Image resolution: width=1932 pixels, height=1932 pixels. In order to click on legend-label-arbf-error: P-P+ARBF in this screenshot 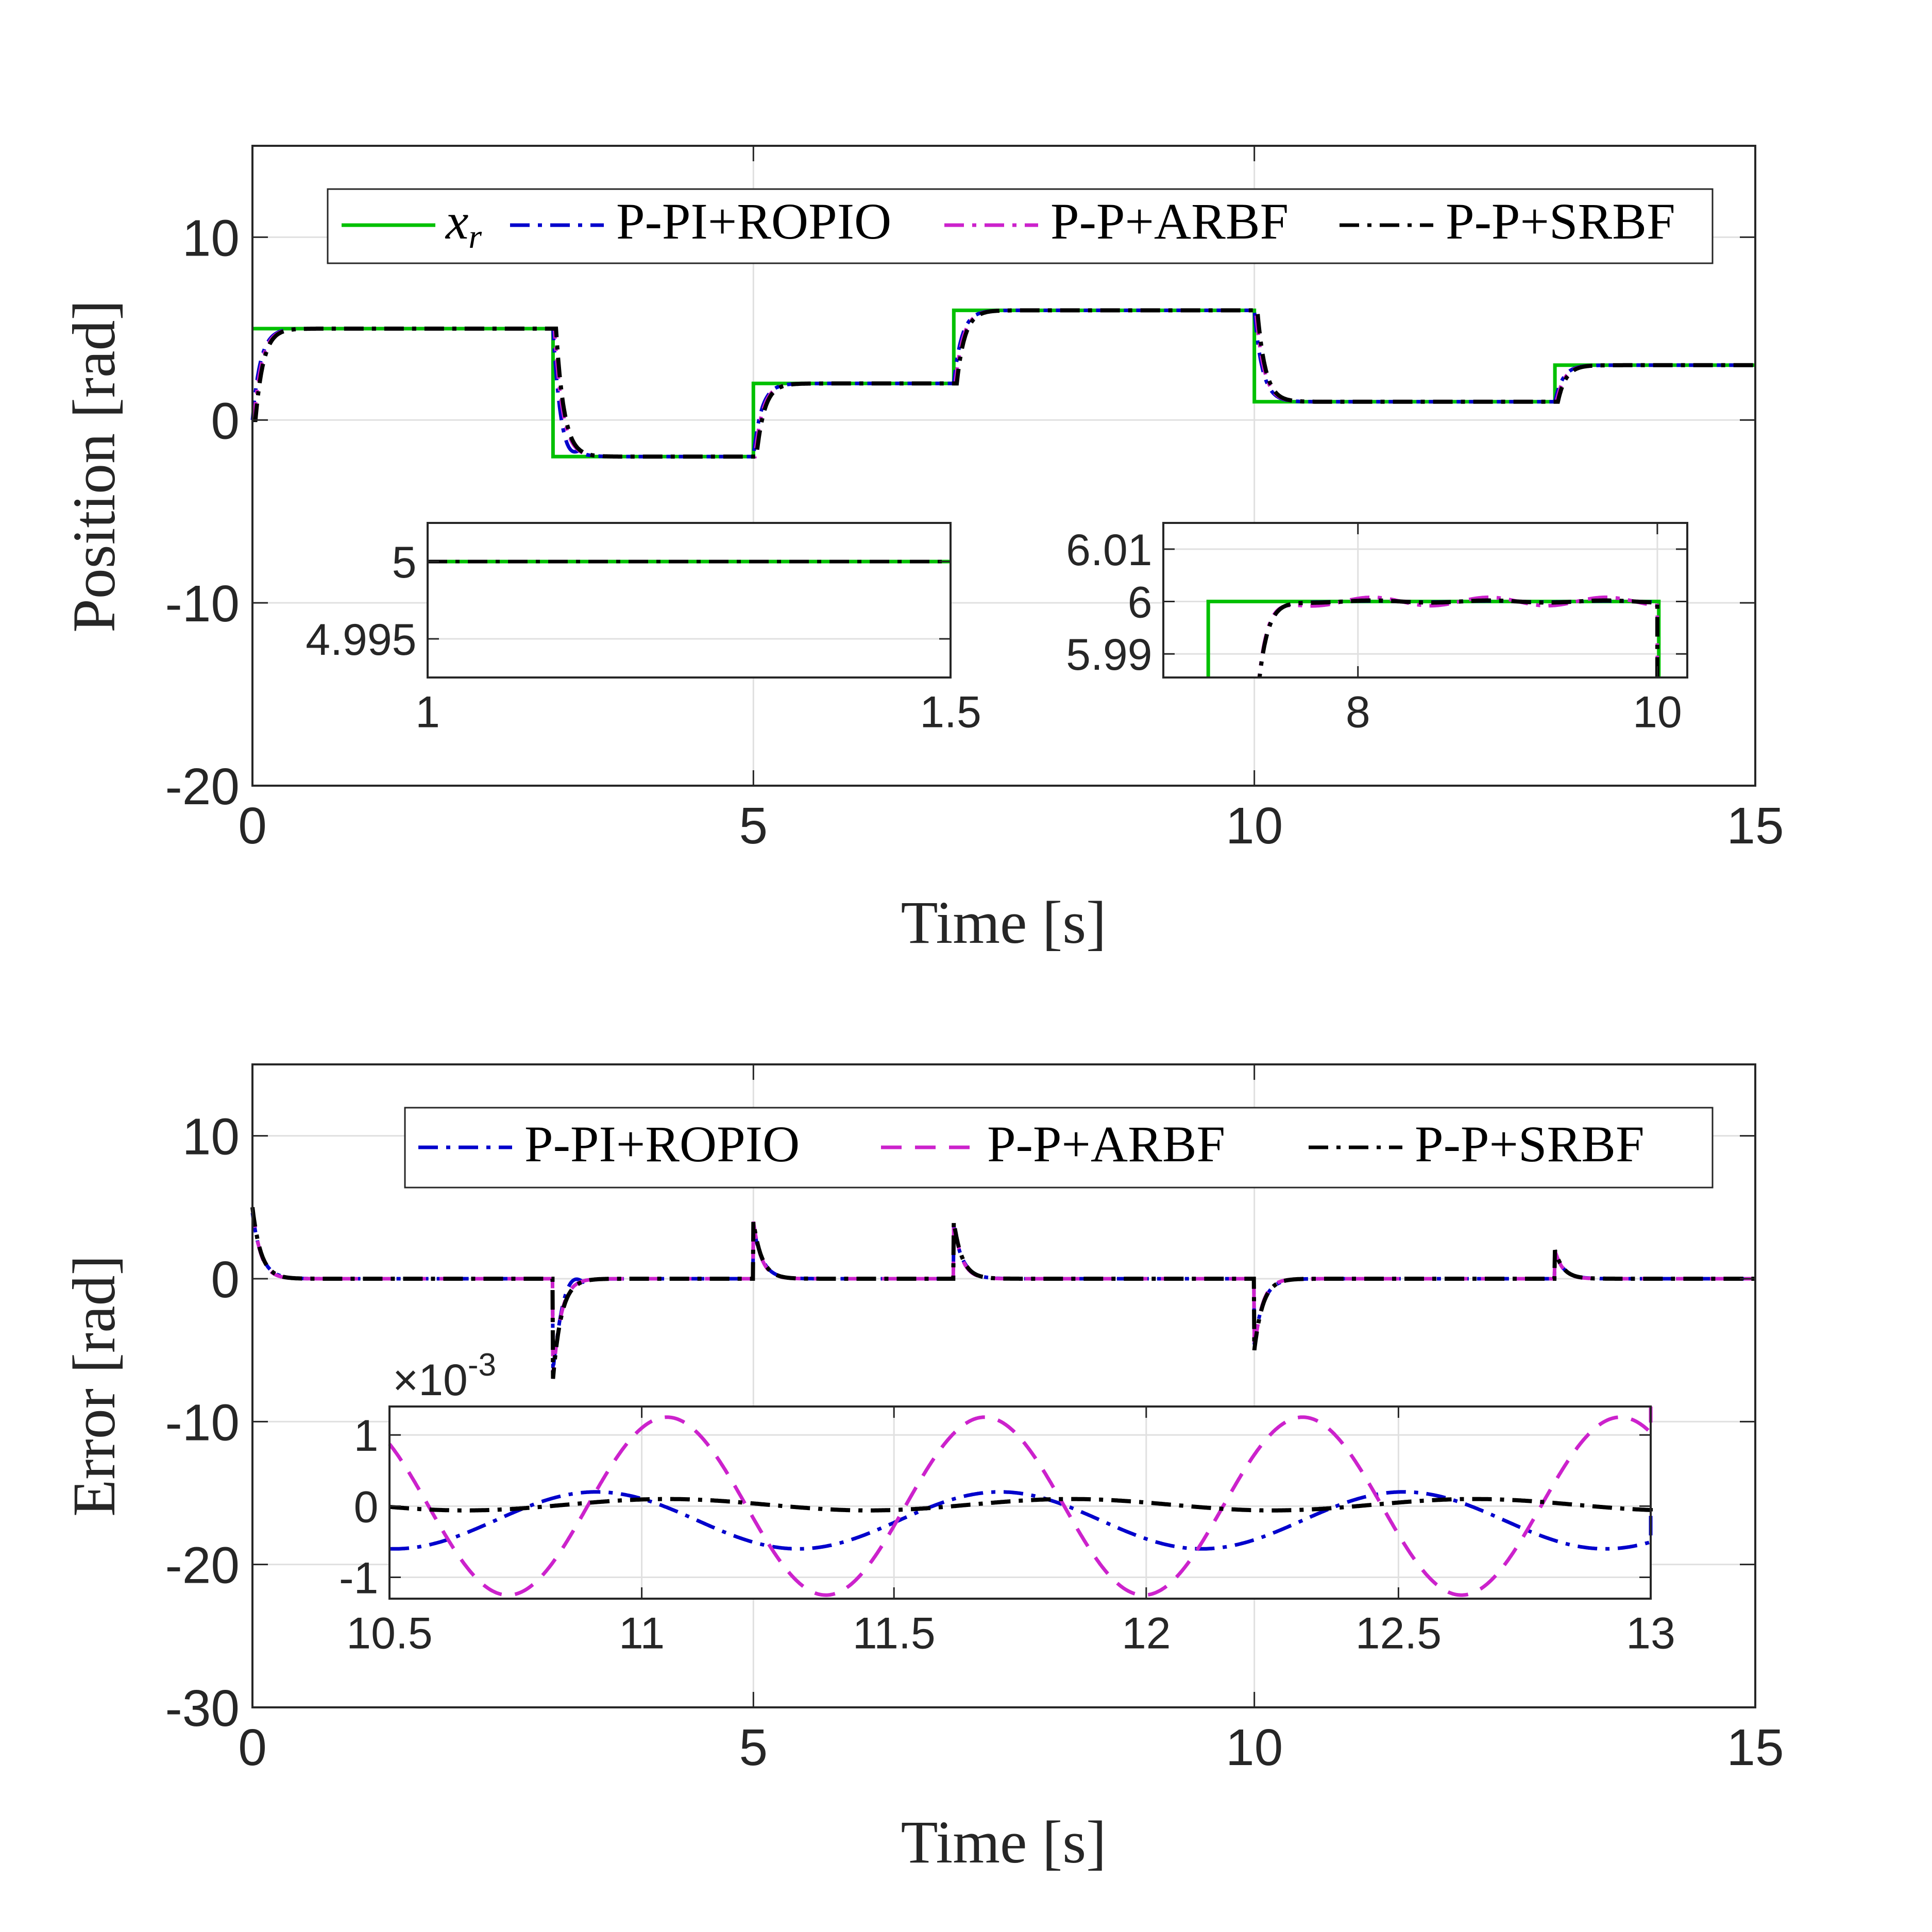, I will do `click(1106, 1144)`.